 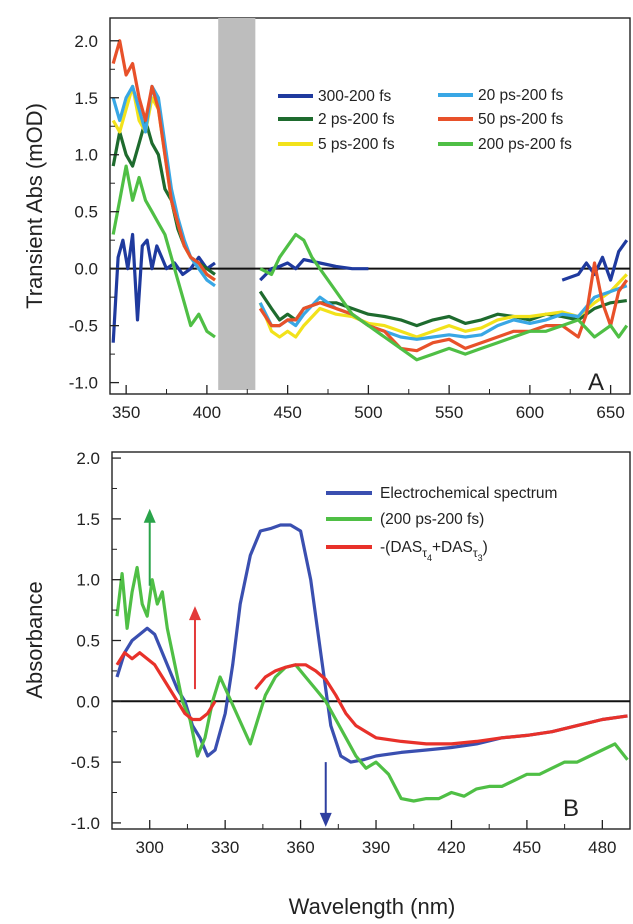 I want to click on x-tick-label: 300, so click(x=150, y=847).